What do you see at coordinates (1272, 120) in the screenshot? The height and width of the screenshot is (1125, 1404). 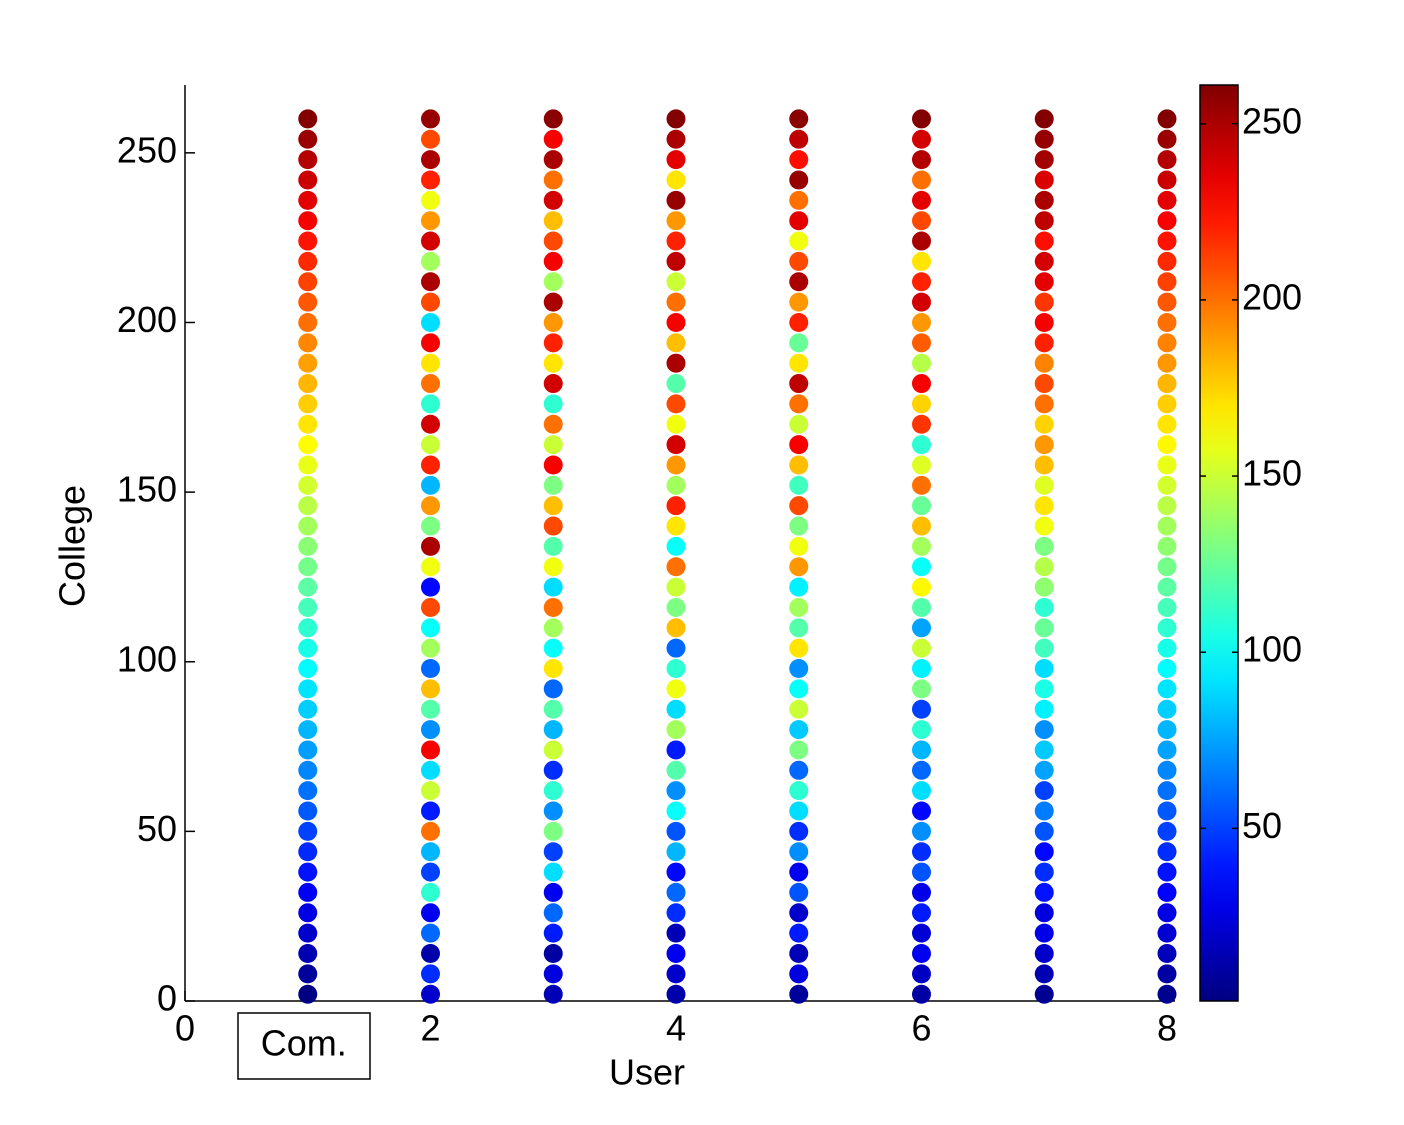 I see `colorbar-tick-label: 250` at bounding box center [1272, 120].